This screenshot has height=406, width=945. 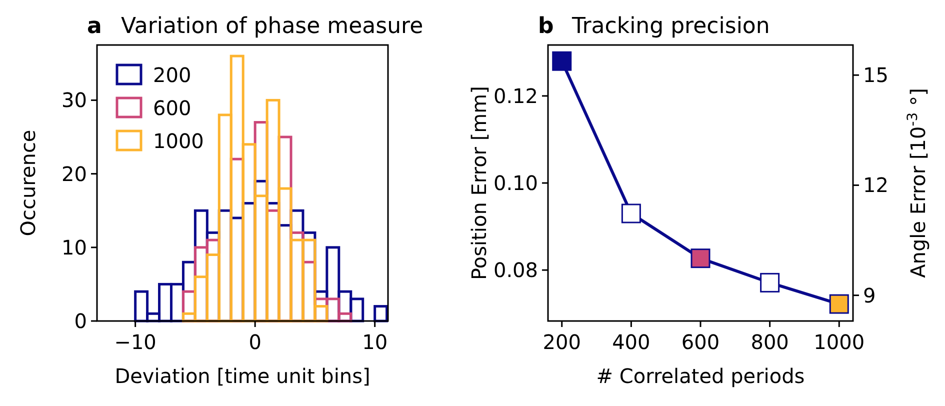 What do you see at coordinates (670, 26) in the screenshot?
I see `chart-title: Tracking precision` at bounding box center [670, 26].